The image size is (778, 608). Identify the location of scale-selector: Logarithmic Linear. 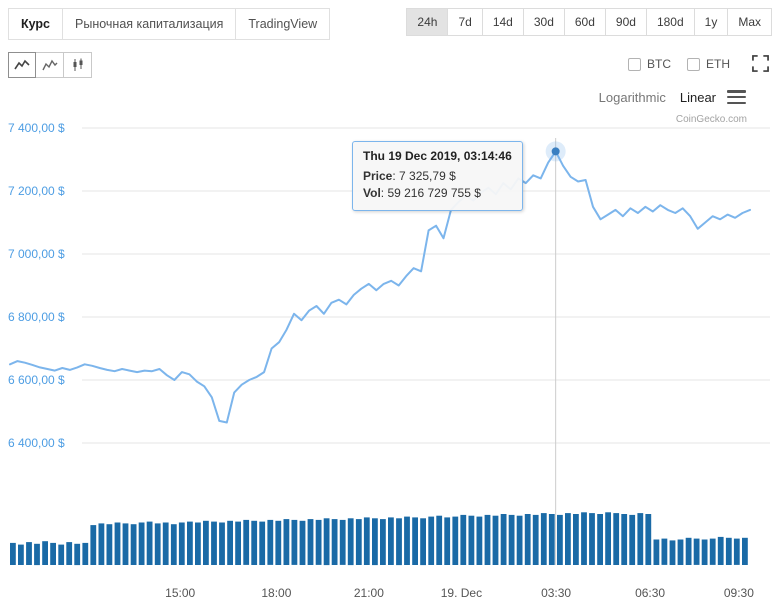
(657, 97).